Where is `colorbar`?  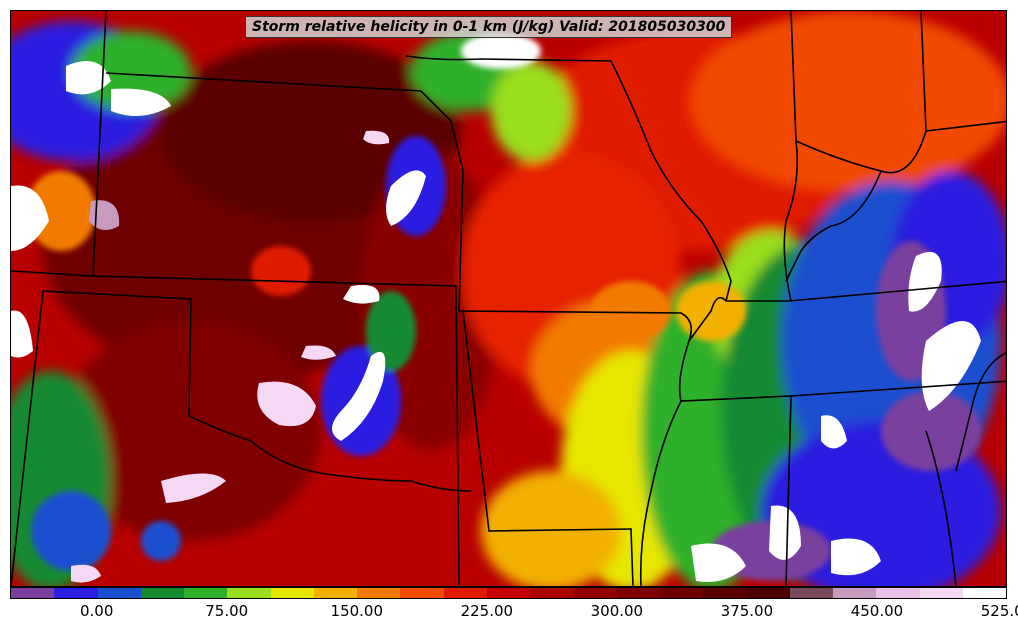
colorbar is located at coordinates (508, 593).